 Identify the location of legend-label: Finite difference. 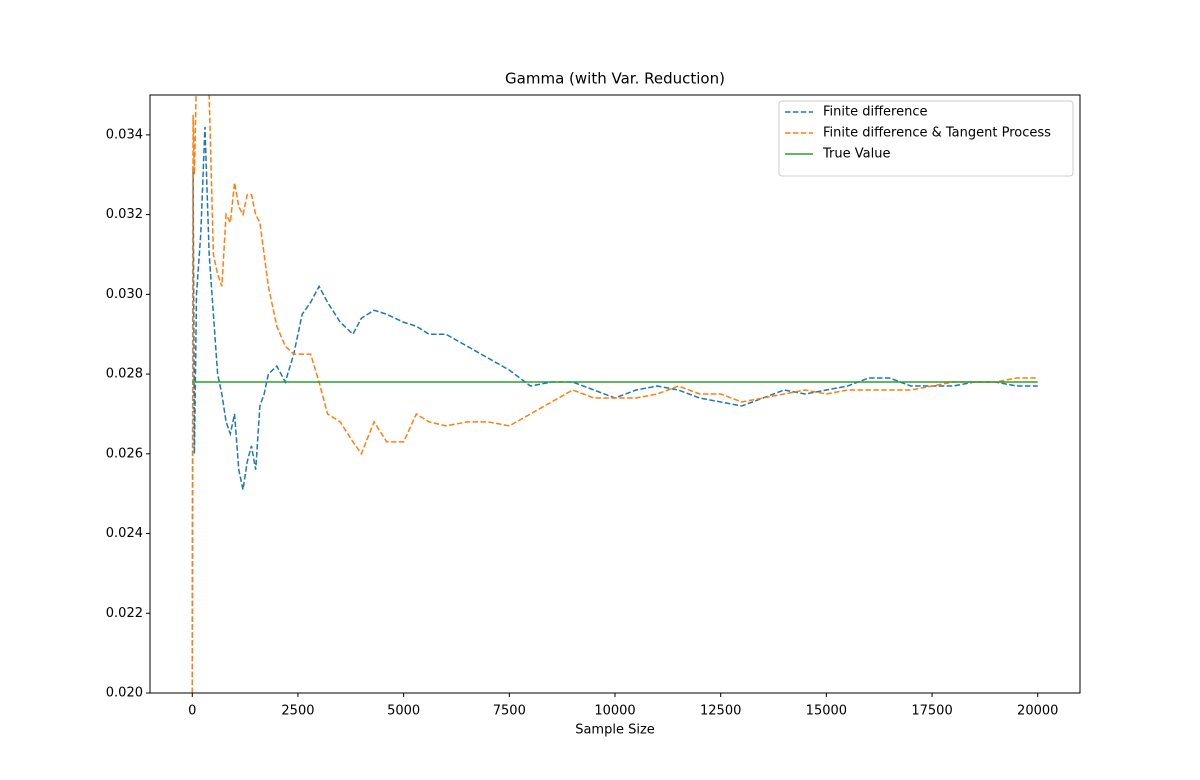
(875, 112).